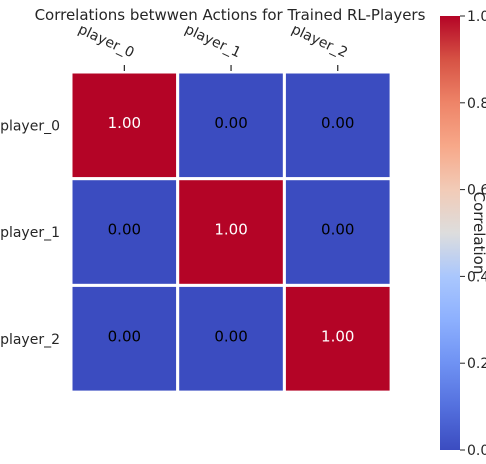 Image resolution: width=486 pixels, height=464 pixels. I want to click on colorbar-tick-label: 1.0, so click(476, 17).